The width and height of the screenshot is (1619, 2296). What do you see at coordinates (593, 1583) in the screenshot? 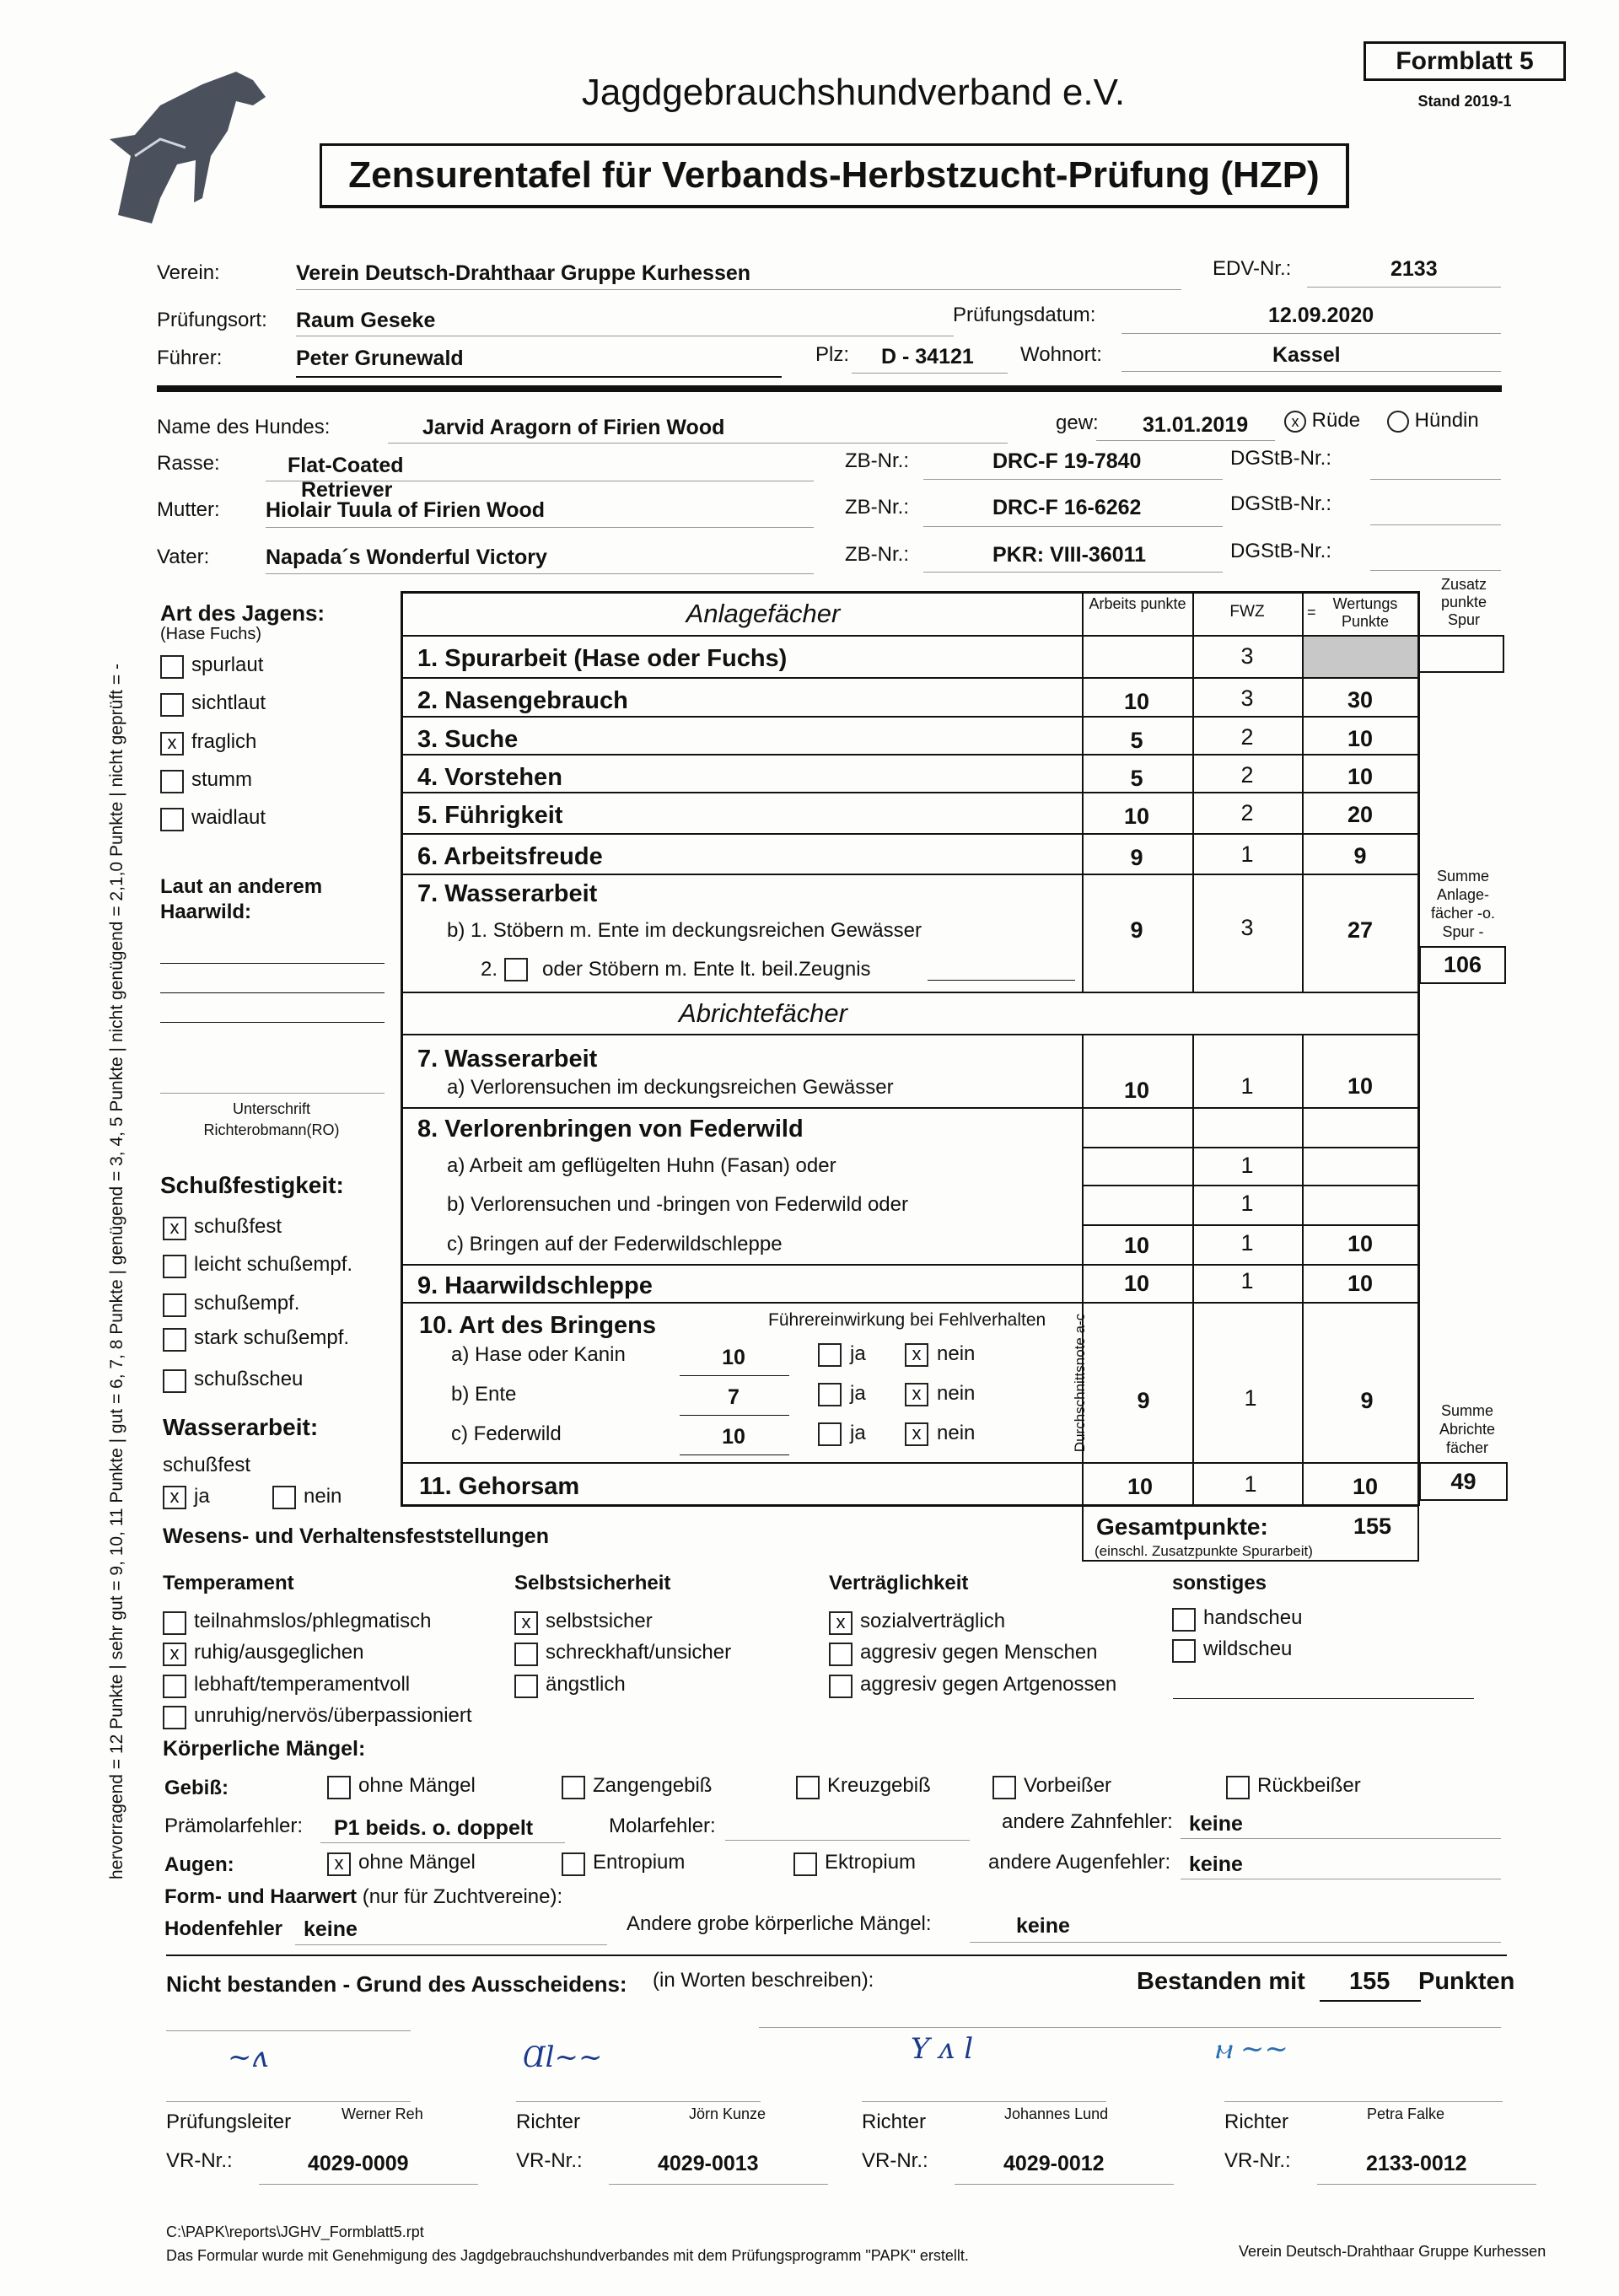
I see `selbst-title: Selbstsicherheit` at bounding box center [593, 1583].